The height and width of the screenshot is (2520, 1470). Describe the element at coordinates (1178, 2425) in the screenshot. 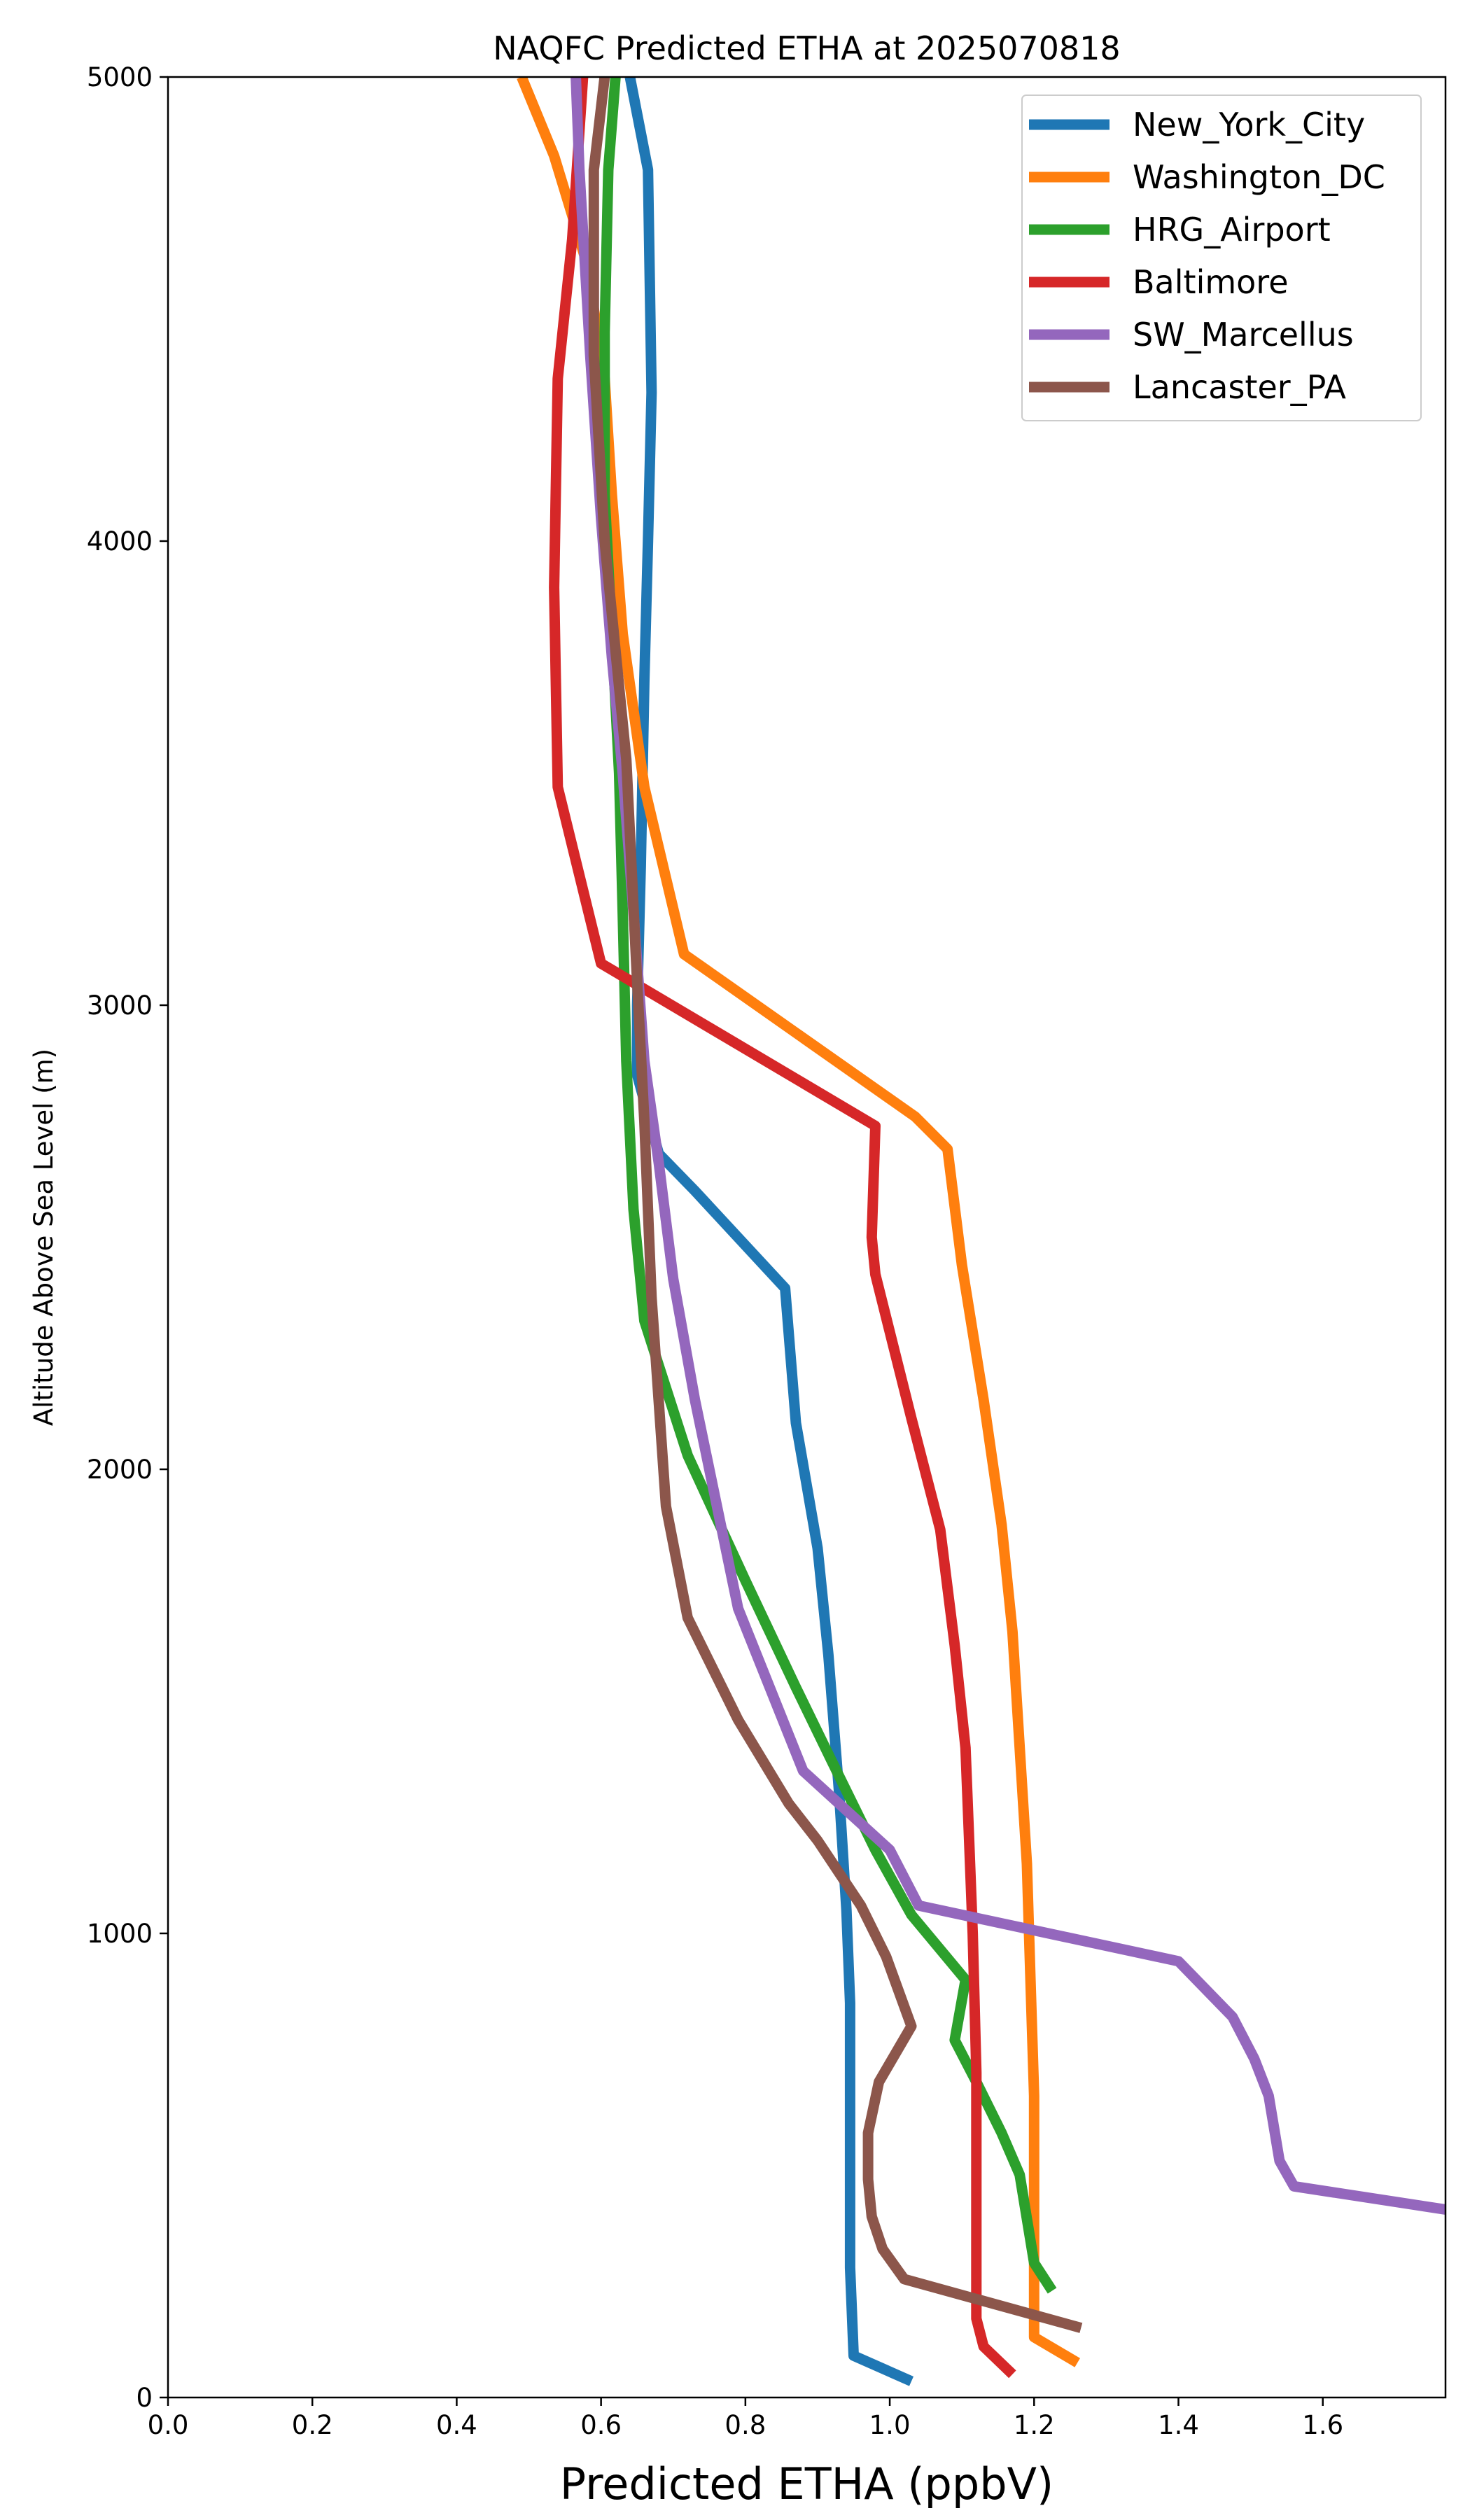

I see `x-tick-label: 1.4` at that location.